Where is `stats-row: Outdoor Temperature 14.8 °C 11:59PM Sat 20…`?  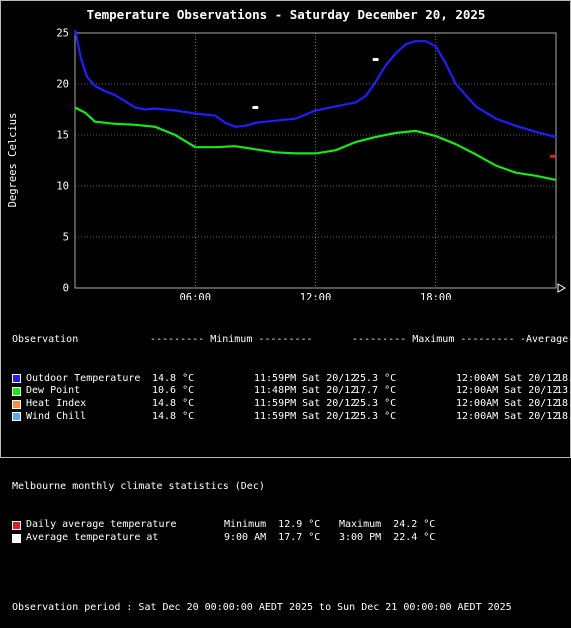
stats-row: Outdoor Temperature 14.8 °C 11:59PM Sat 20… is located at coordinates (291, 379).